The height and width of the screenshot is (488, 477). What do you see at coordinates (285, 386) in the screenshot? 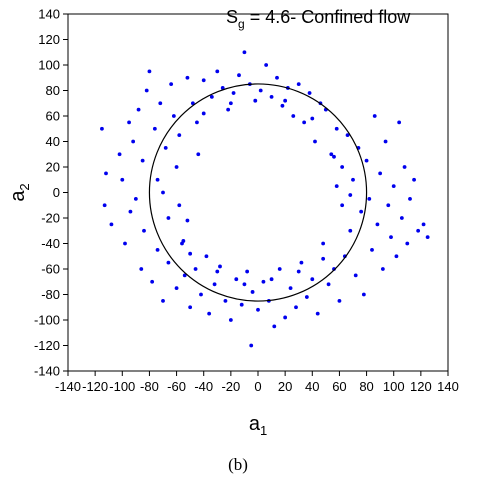
I see `x-tick-label: 20` at bounding box center [285, 386].